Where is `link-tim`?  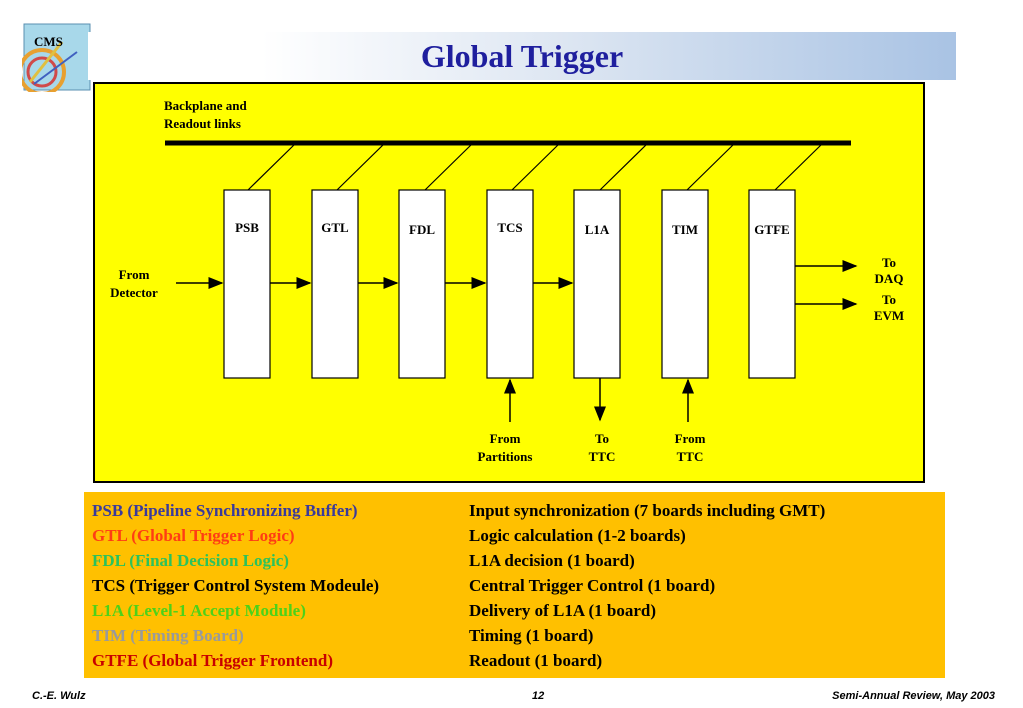 link-tim is located at coordinates (711, 166).